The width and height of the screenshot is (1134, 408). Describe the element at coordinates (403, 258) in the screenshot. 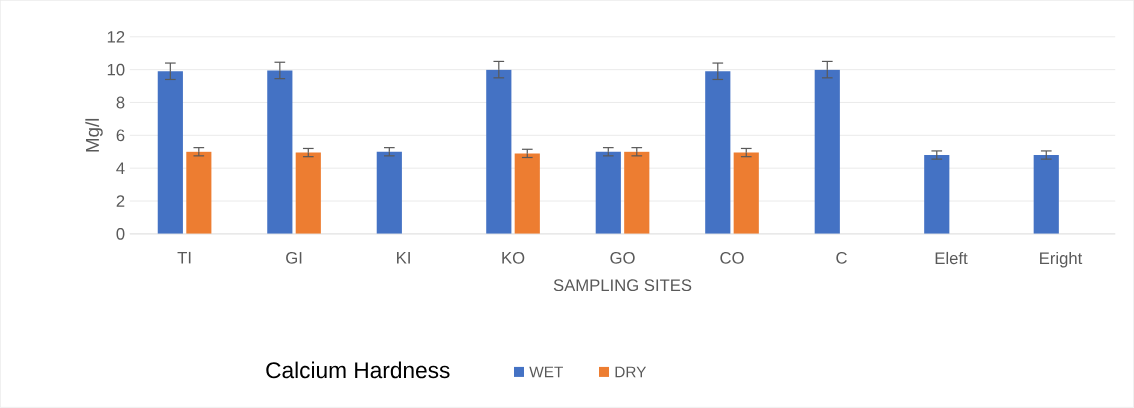

I see `x-tick-label: KI` at that location.